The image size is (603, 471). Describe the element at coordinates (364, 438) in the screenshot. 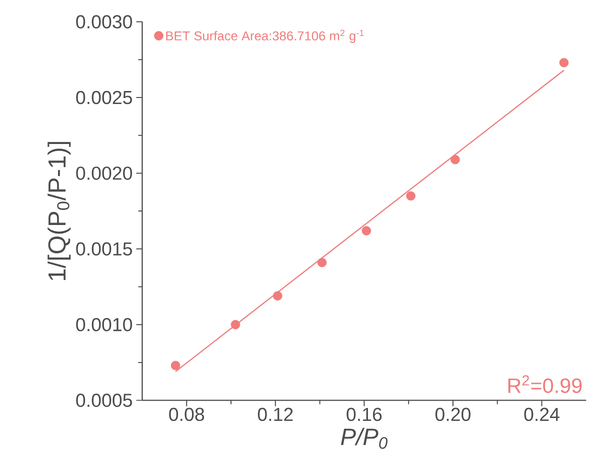

I see `x-axis-title: P/P$_{0}$` at that location.